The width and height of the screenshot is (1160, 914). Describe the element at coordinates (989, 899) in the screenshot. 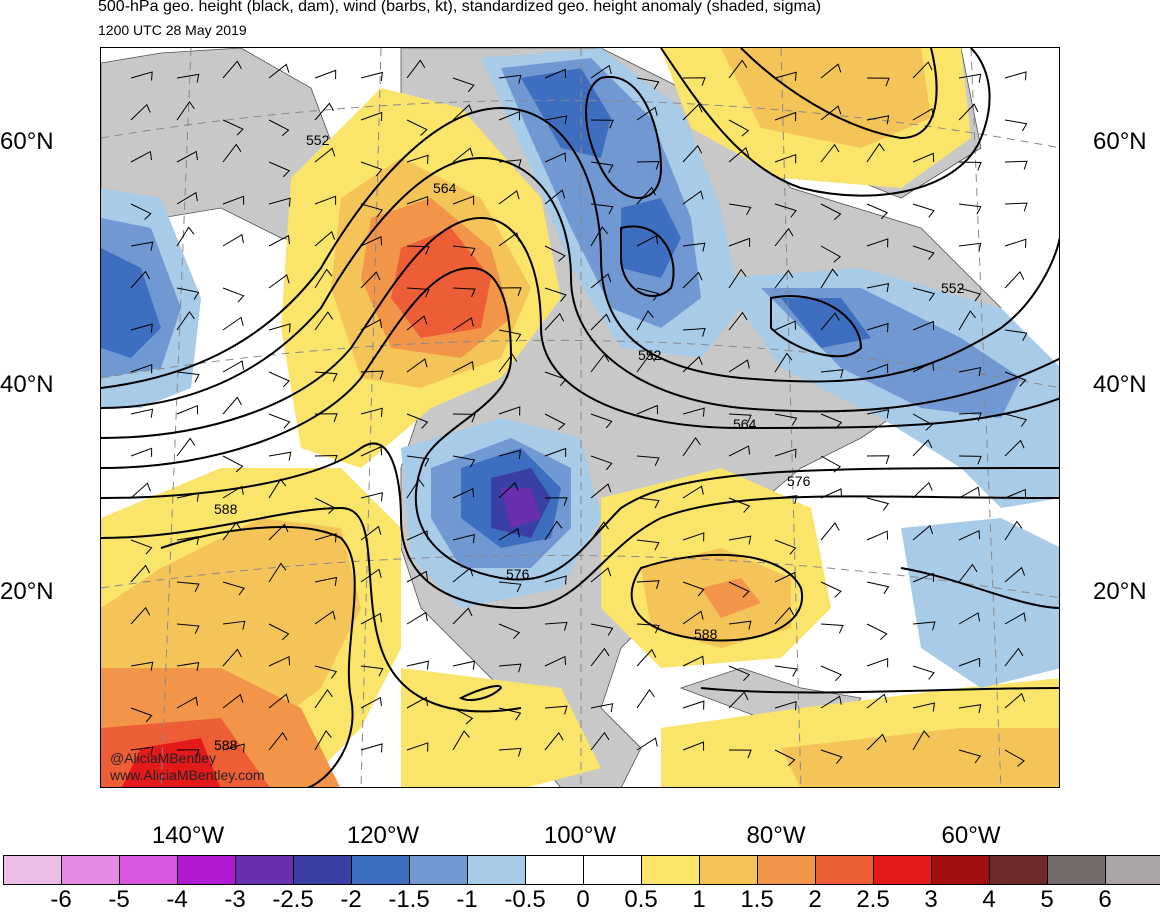

I see `colorbar-tick-label: 4` at that location.